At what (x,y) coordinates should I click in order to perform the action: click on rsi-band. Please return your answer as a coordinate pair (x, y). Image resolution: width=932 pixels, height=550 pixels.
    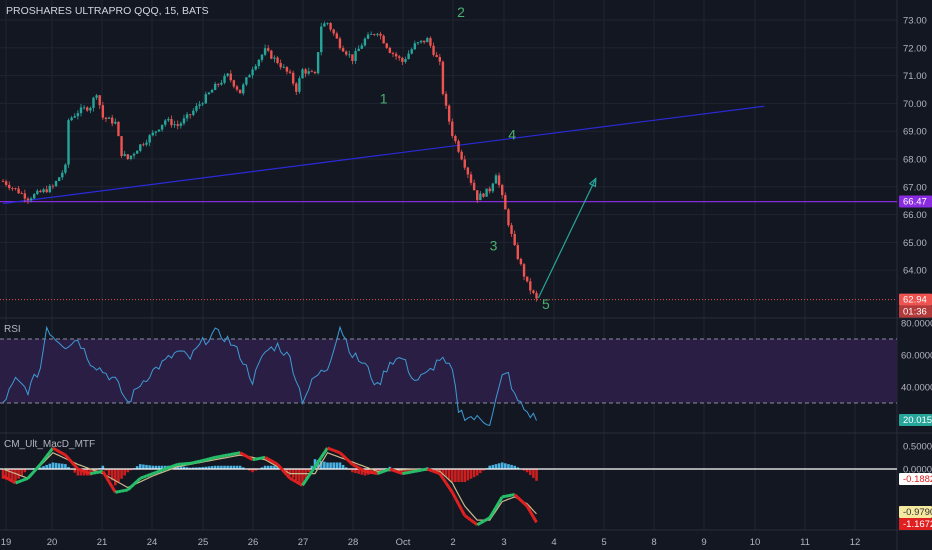
    Looking at the image, I should click on (448, 371).